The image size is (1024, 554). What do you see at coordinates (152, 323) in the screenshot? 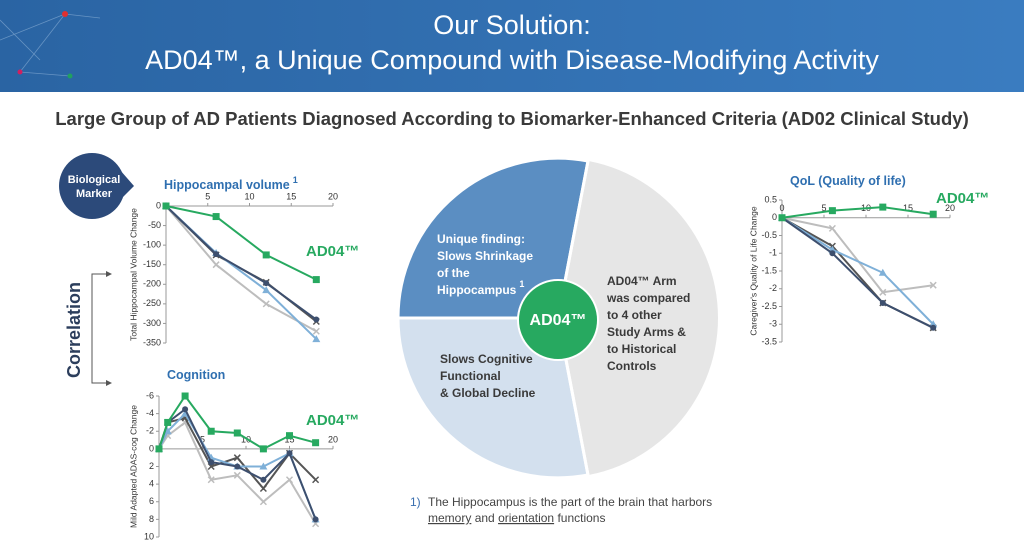
I see `y-tick-label: -300` at bounding box center [152, 323].